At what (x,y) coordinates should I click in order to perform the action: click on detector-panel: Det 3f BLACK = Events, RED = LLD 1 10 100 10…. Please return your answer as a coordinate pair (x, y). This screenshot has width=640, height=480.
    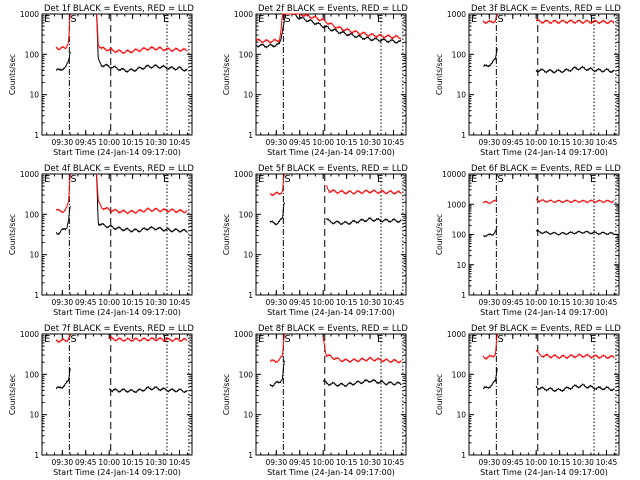
    Looking at the image, I should click on (528, 80).